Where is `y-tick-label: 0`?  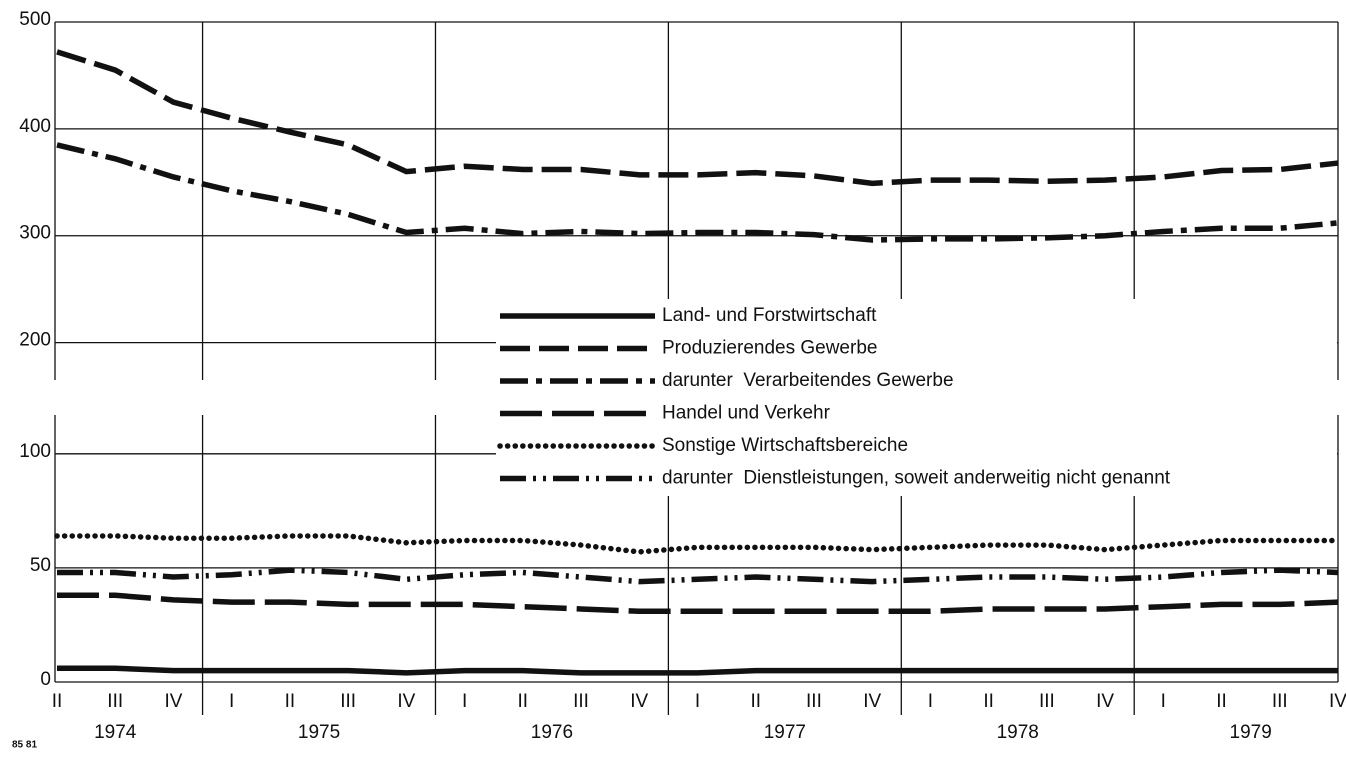
y-tick-label: 0 is located at coordinates (45, 679).